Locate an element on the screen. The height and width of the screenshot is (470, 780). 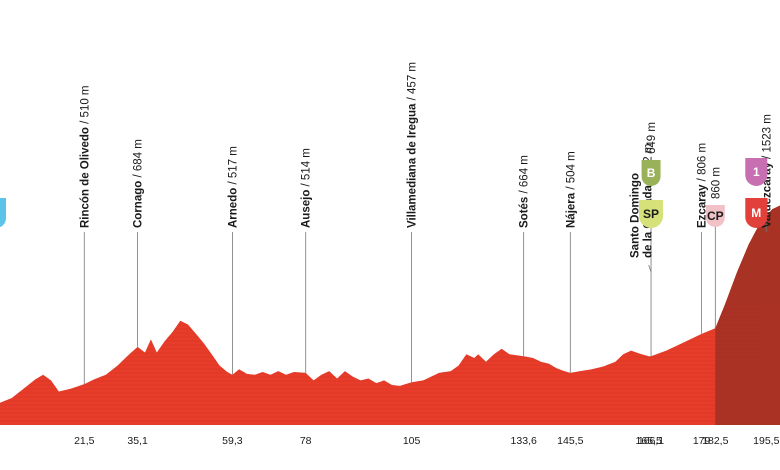
badge-b is located at coordinates (651, 173).